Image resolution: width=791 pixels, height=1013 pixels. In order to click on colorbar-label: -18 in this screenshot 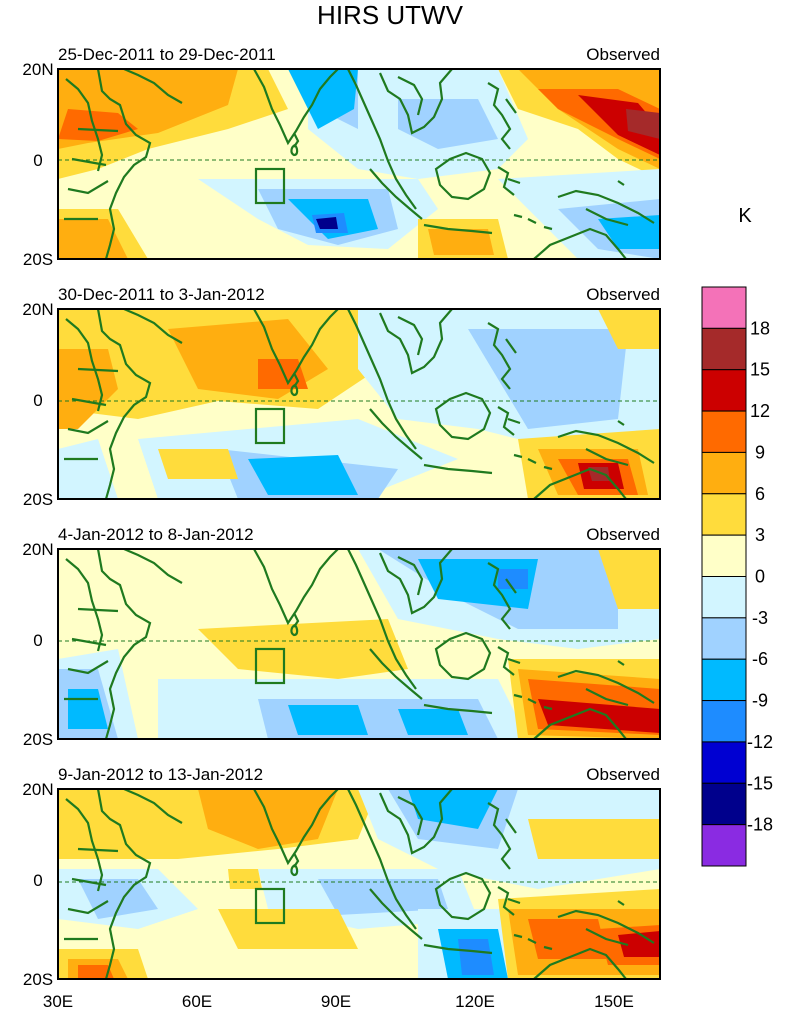, I will do `click(760, 825)`.